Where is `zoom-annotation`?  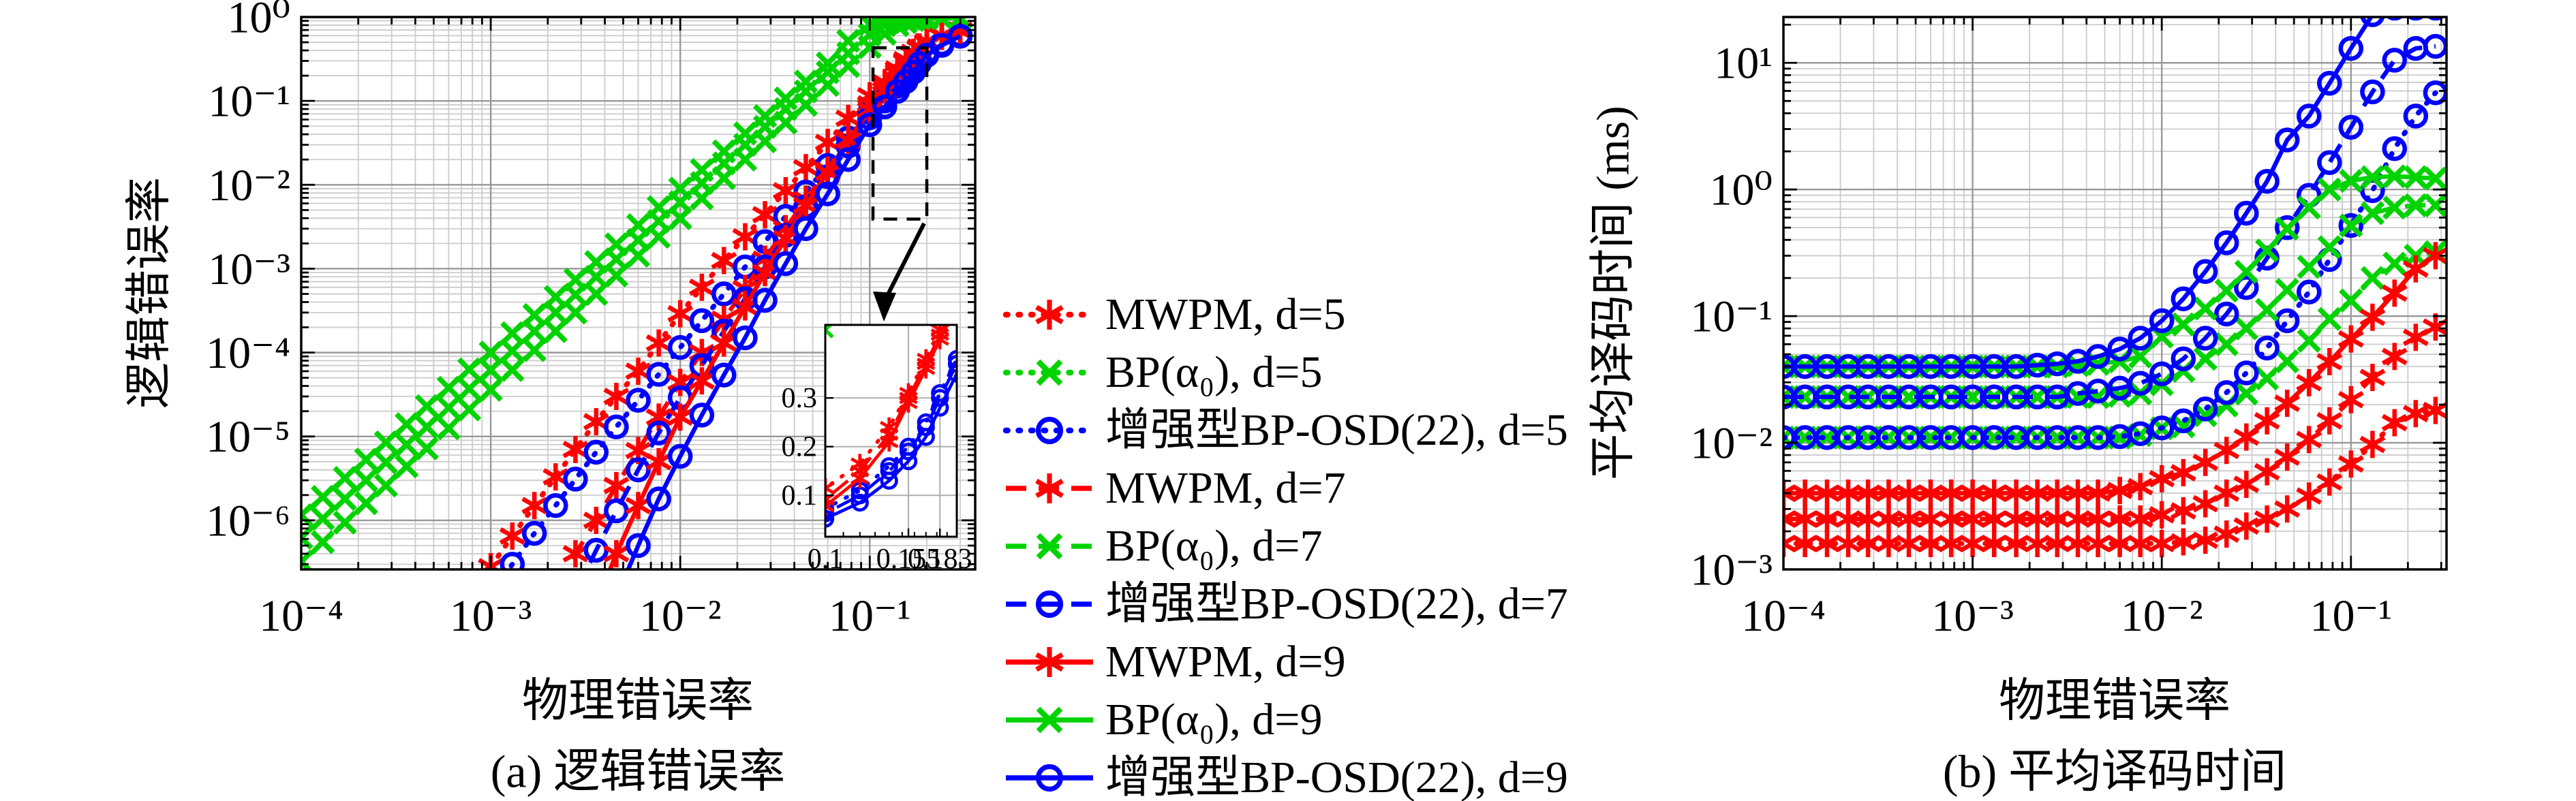
zoom-annotation is located at coordinates (900, 184).